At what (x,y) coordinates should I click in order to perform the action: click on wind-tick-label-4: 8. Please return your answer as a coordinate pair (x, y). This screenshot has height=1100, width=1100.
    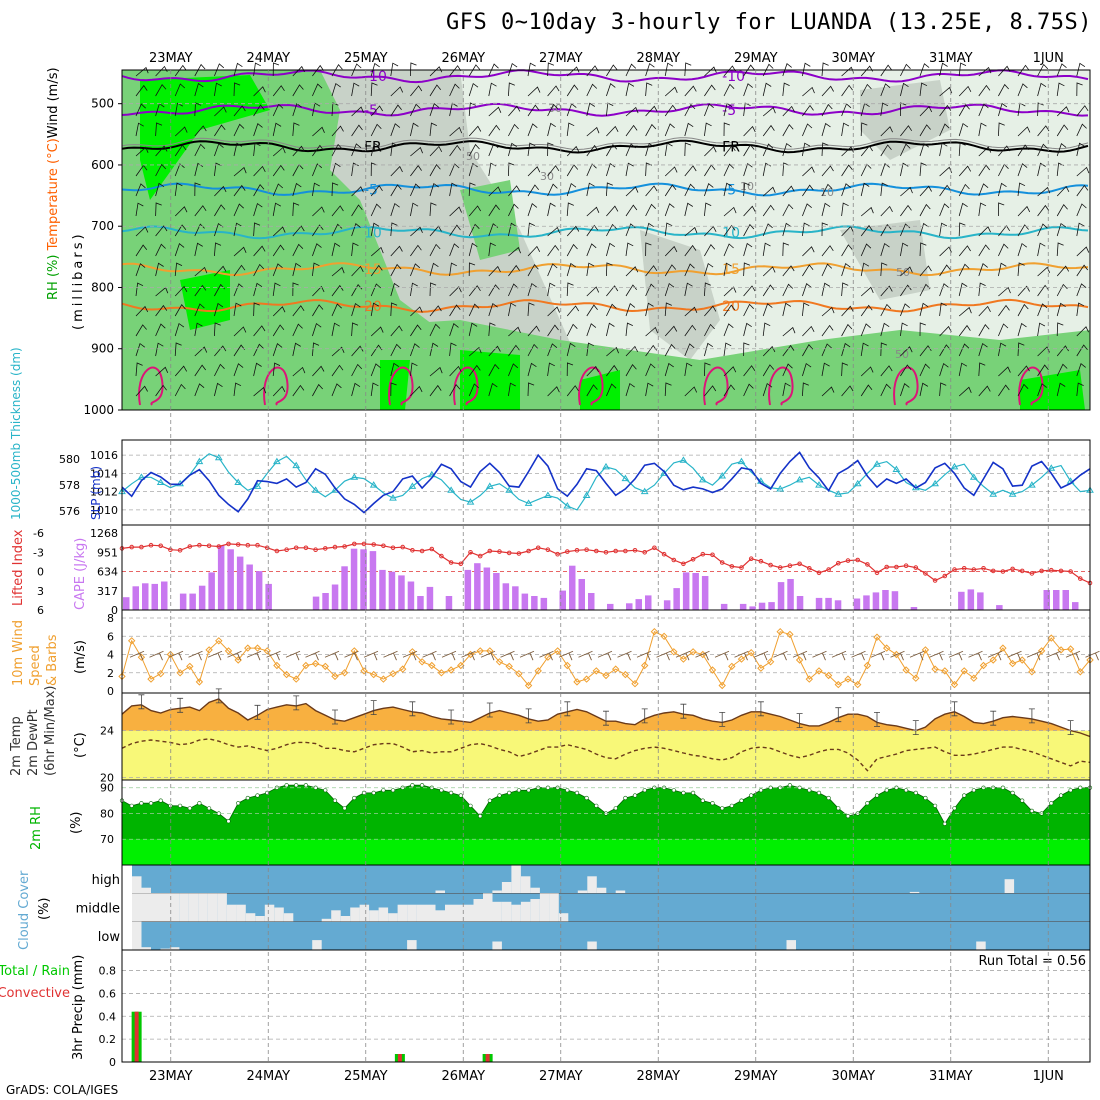
    Looking at the image, I should click on (110, 618).